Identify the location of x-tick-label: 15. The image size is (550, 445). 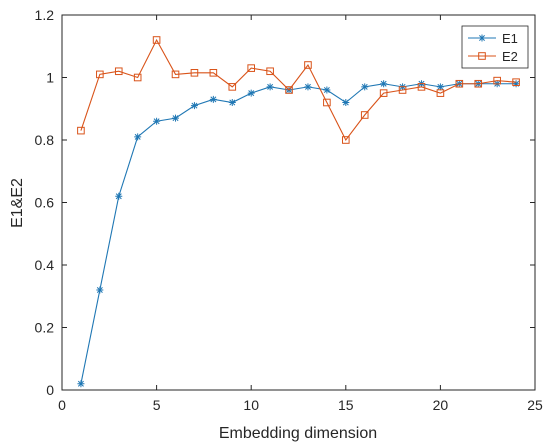
(346, 405).